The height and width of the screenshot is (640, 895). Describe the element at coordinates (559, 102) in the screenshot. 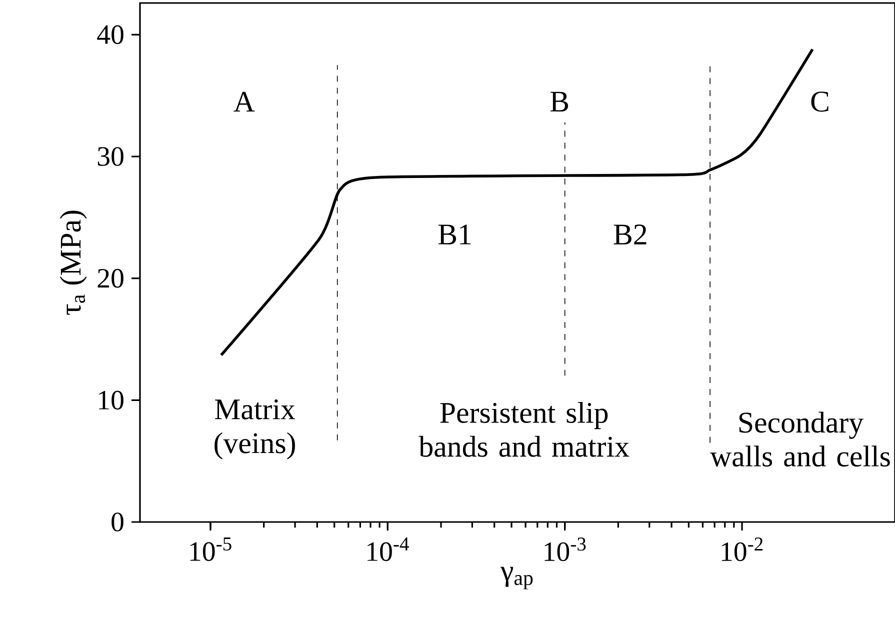

I see `annotation: B` at that location.